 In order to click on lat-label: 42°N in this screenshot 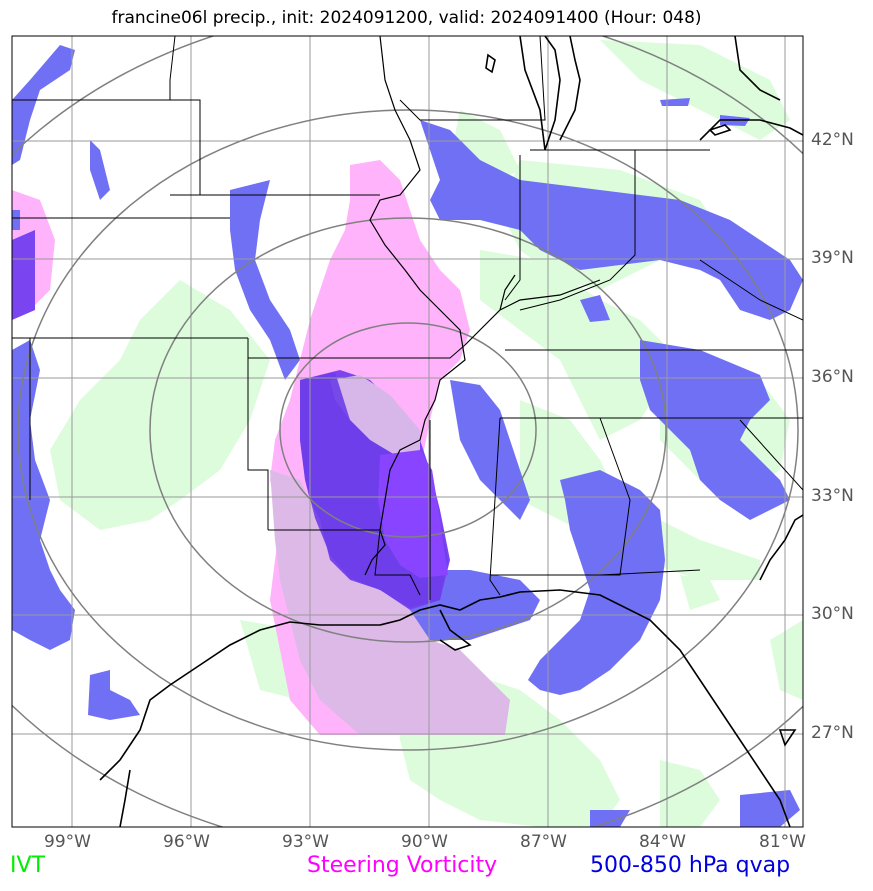, I will do `click(832, 140)`.